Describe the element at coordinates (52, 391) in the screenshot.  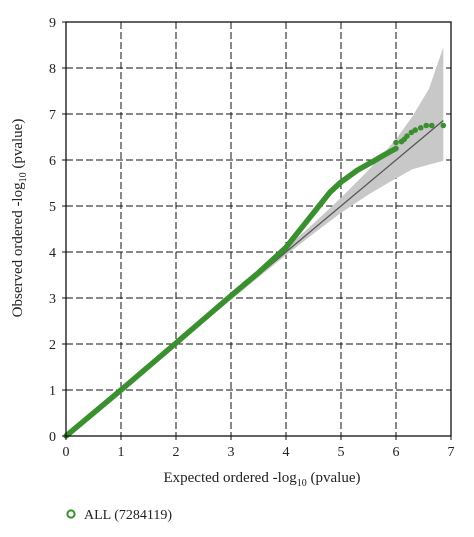
I see `y-tick-label-1: 1` at that location.